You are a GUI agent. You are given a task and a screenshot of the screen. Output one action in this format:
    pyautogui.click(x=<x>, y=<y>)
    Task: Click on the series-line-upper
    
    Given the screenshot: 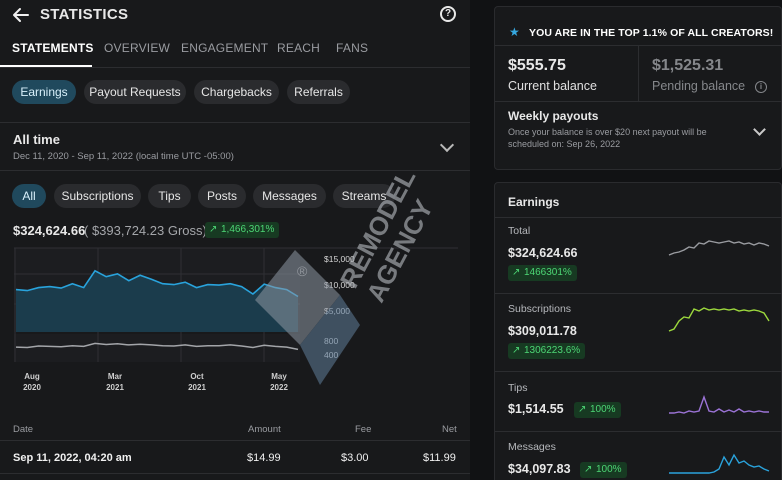 What is the action you would take?
    pyautogui.click(x=157, y=283)
    